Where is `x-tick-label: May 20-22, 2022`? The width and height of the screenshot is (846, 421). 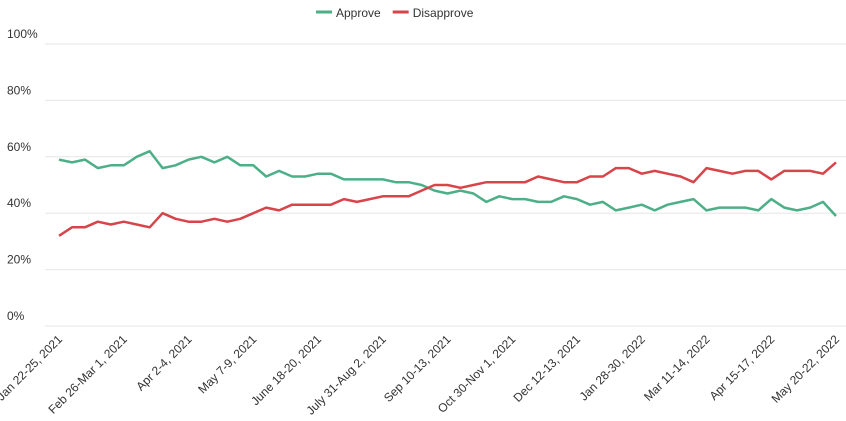 x-tick-label: May 20-22, 2022 is located at coordinates (806, 369).